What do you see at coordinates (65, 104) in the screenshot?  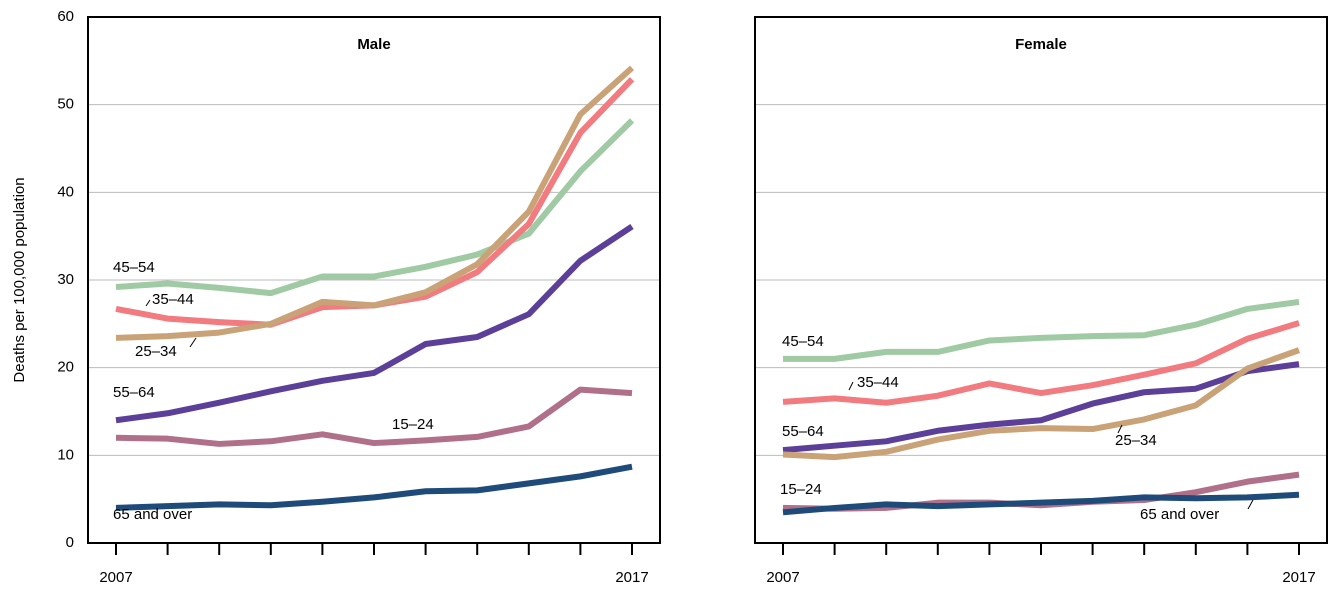 I see `y-tick-label: 50` at bounding box center [65, 104].